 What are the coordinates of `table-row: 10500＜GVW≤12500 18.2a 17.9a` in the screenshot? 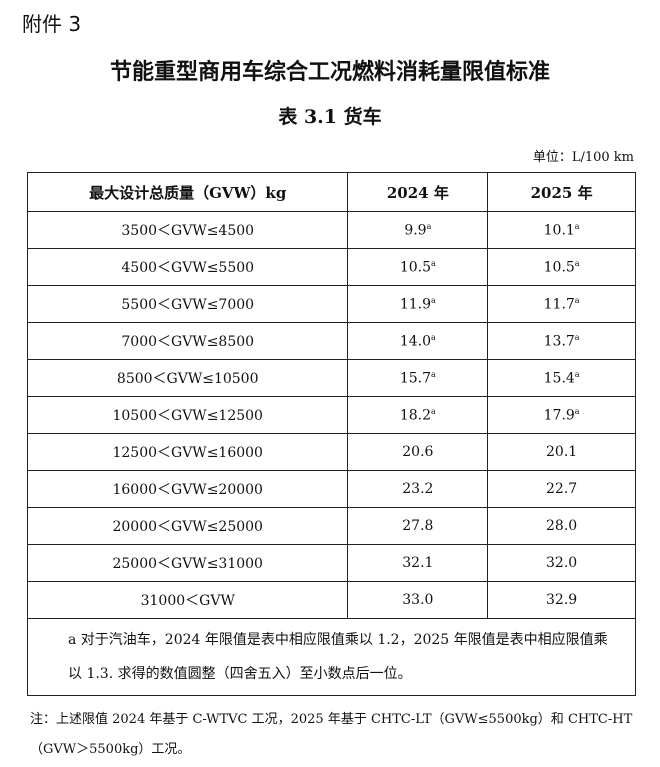 It's located at (331, 415).